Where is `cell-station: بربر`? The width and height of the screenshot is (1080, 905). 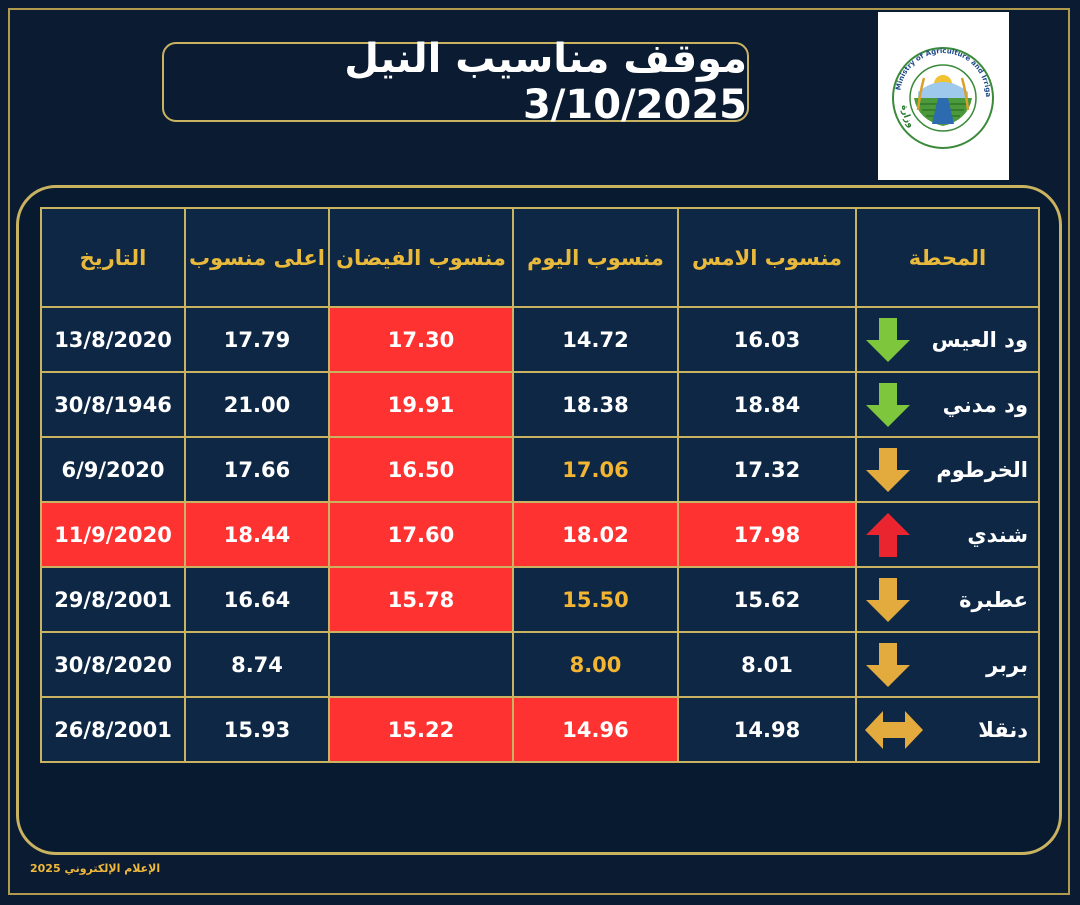 cell-station: بربر is located at coordinates (947, 664).